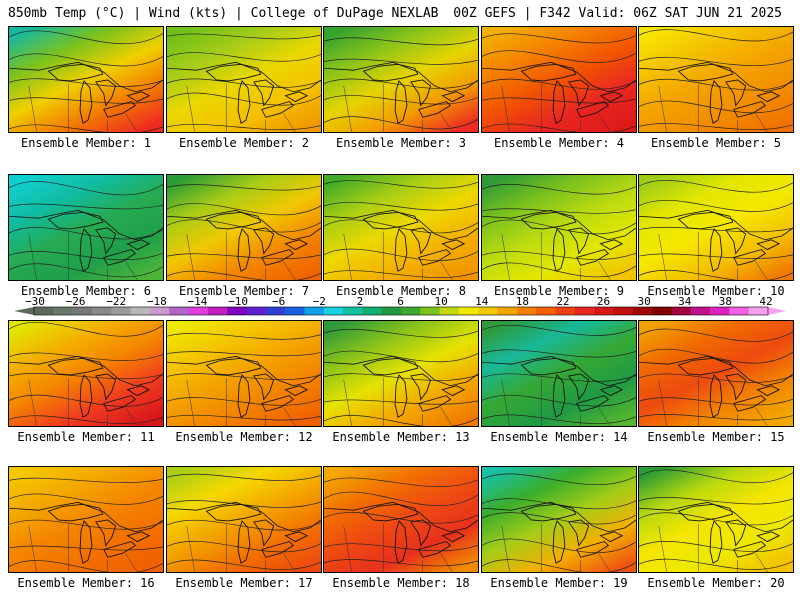 The image size is (800, 600). Describe the element at coordinates (400, 302) in the screenshot. I see `colorbar-tick-label: 6` at that location.